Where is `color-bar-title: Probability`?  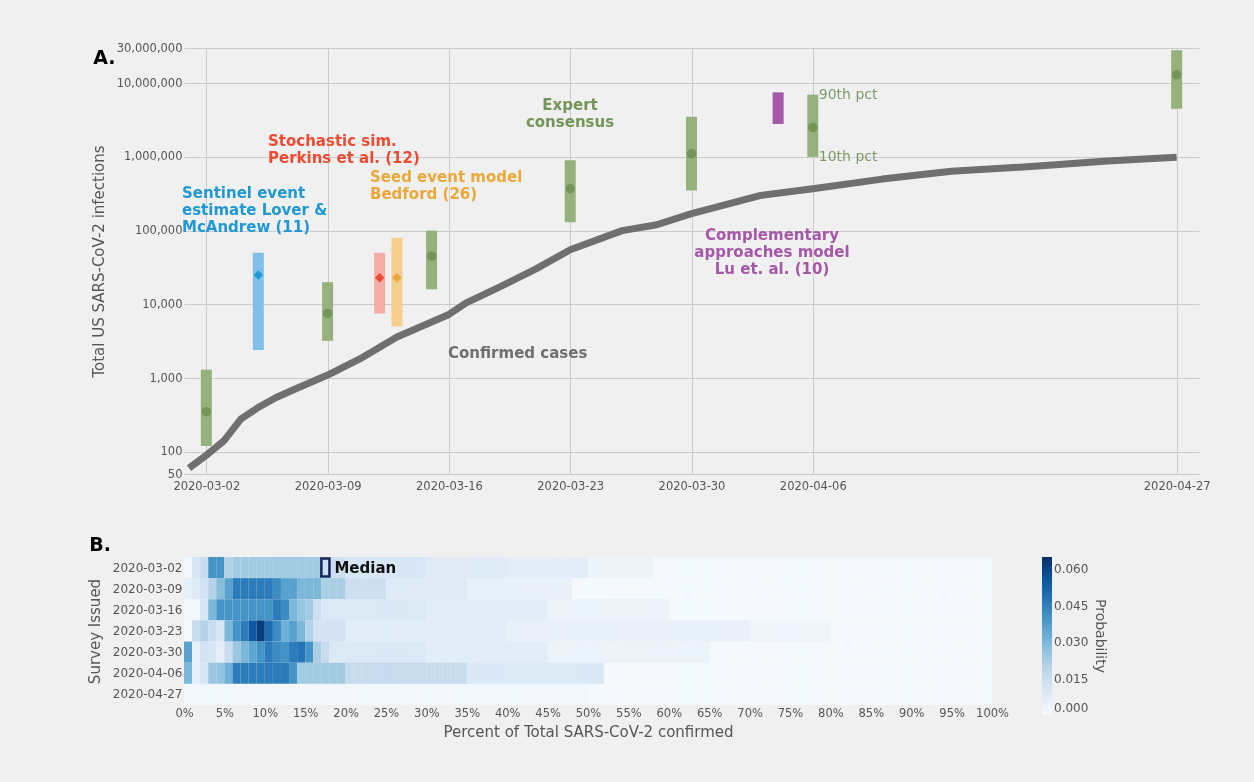
color-bar-title: Probability is located at coordinates (1101, 636).